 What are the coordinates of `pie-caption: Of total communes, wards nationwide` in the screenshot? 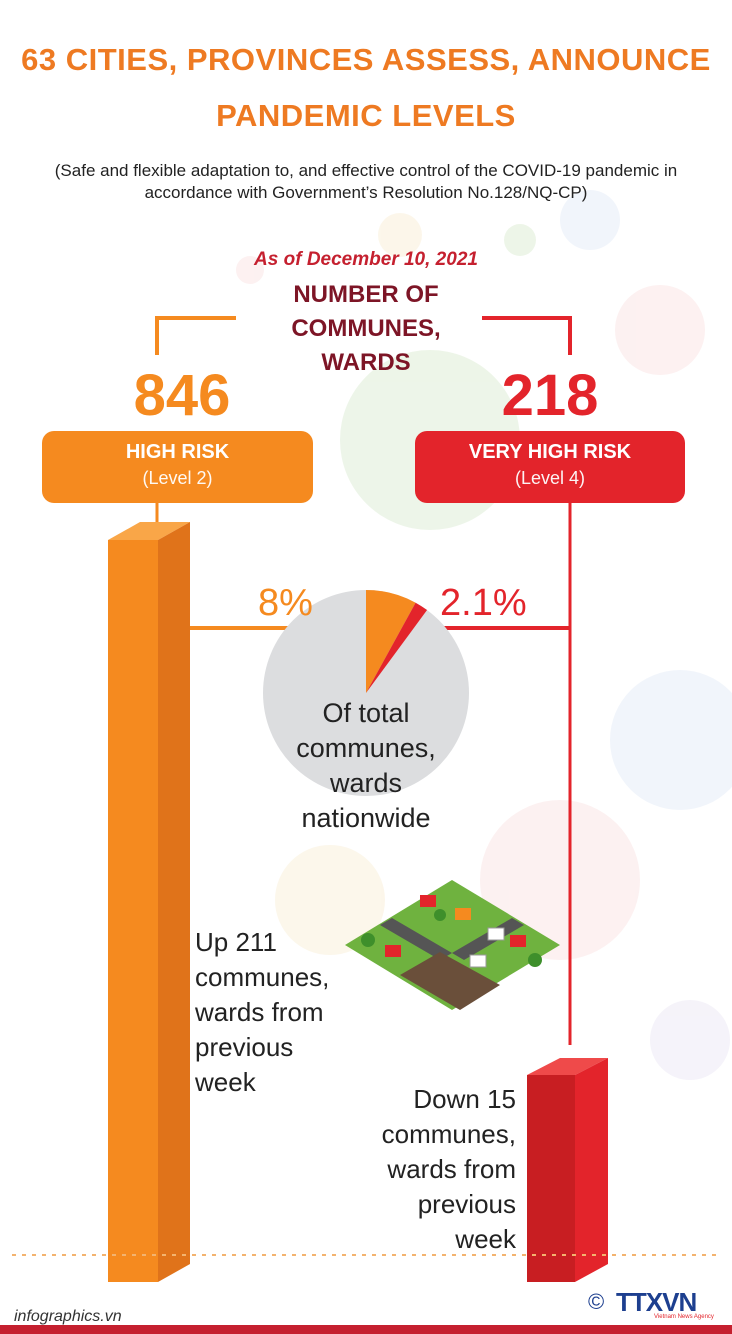 It's located at (366, 766).